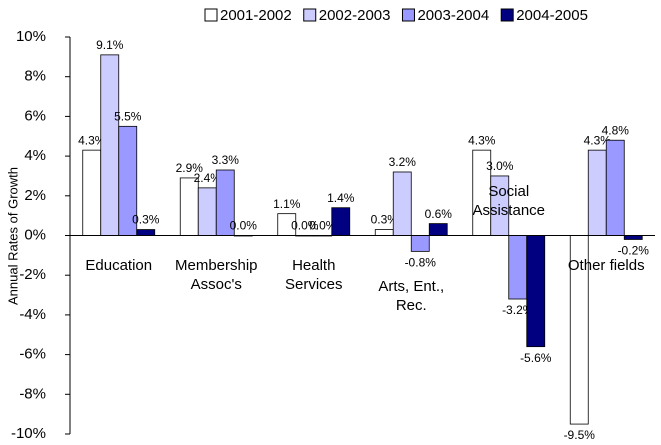  I want to click on value-label: -5.6%, so click(536, 358).